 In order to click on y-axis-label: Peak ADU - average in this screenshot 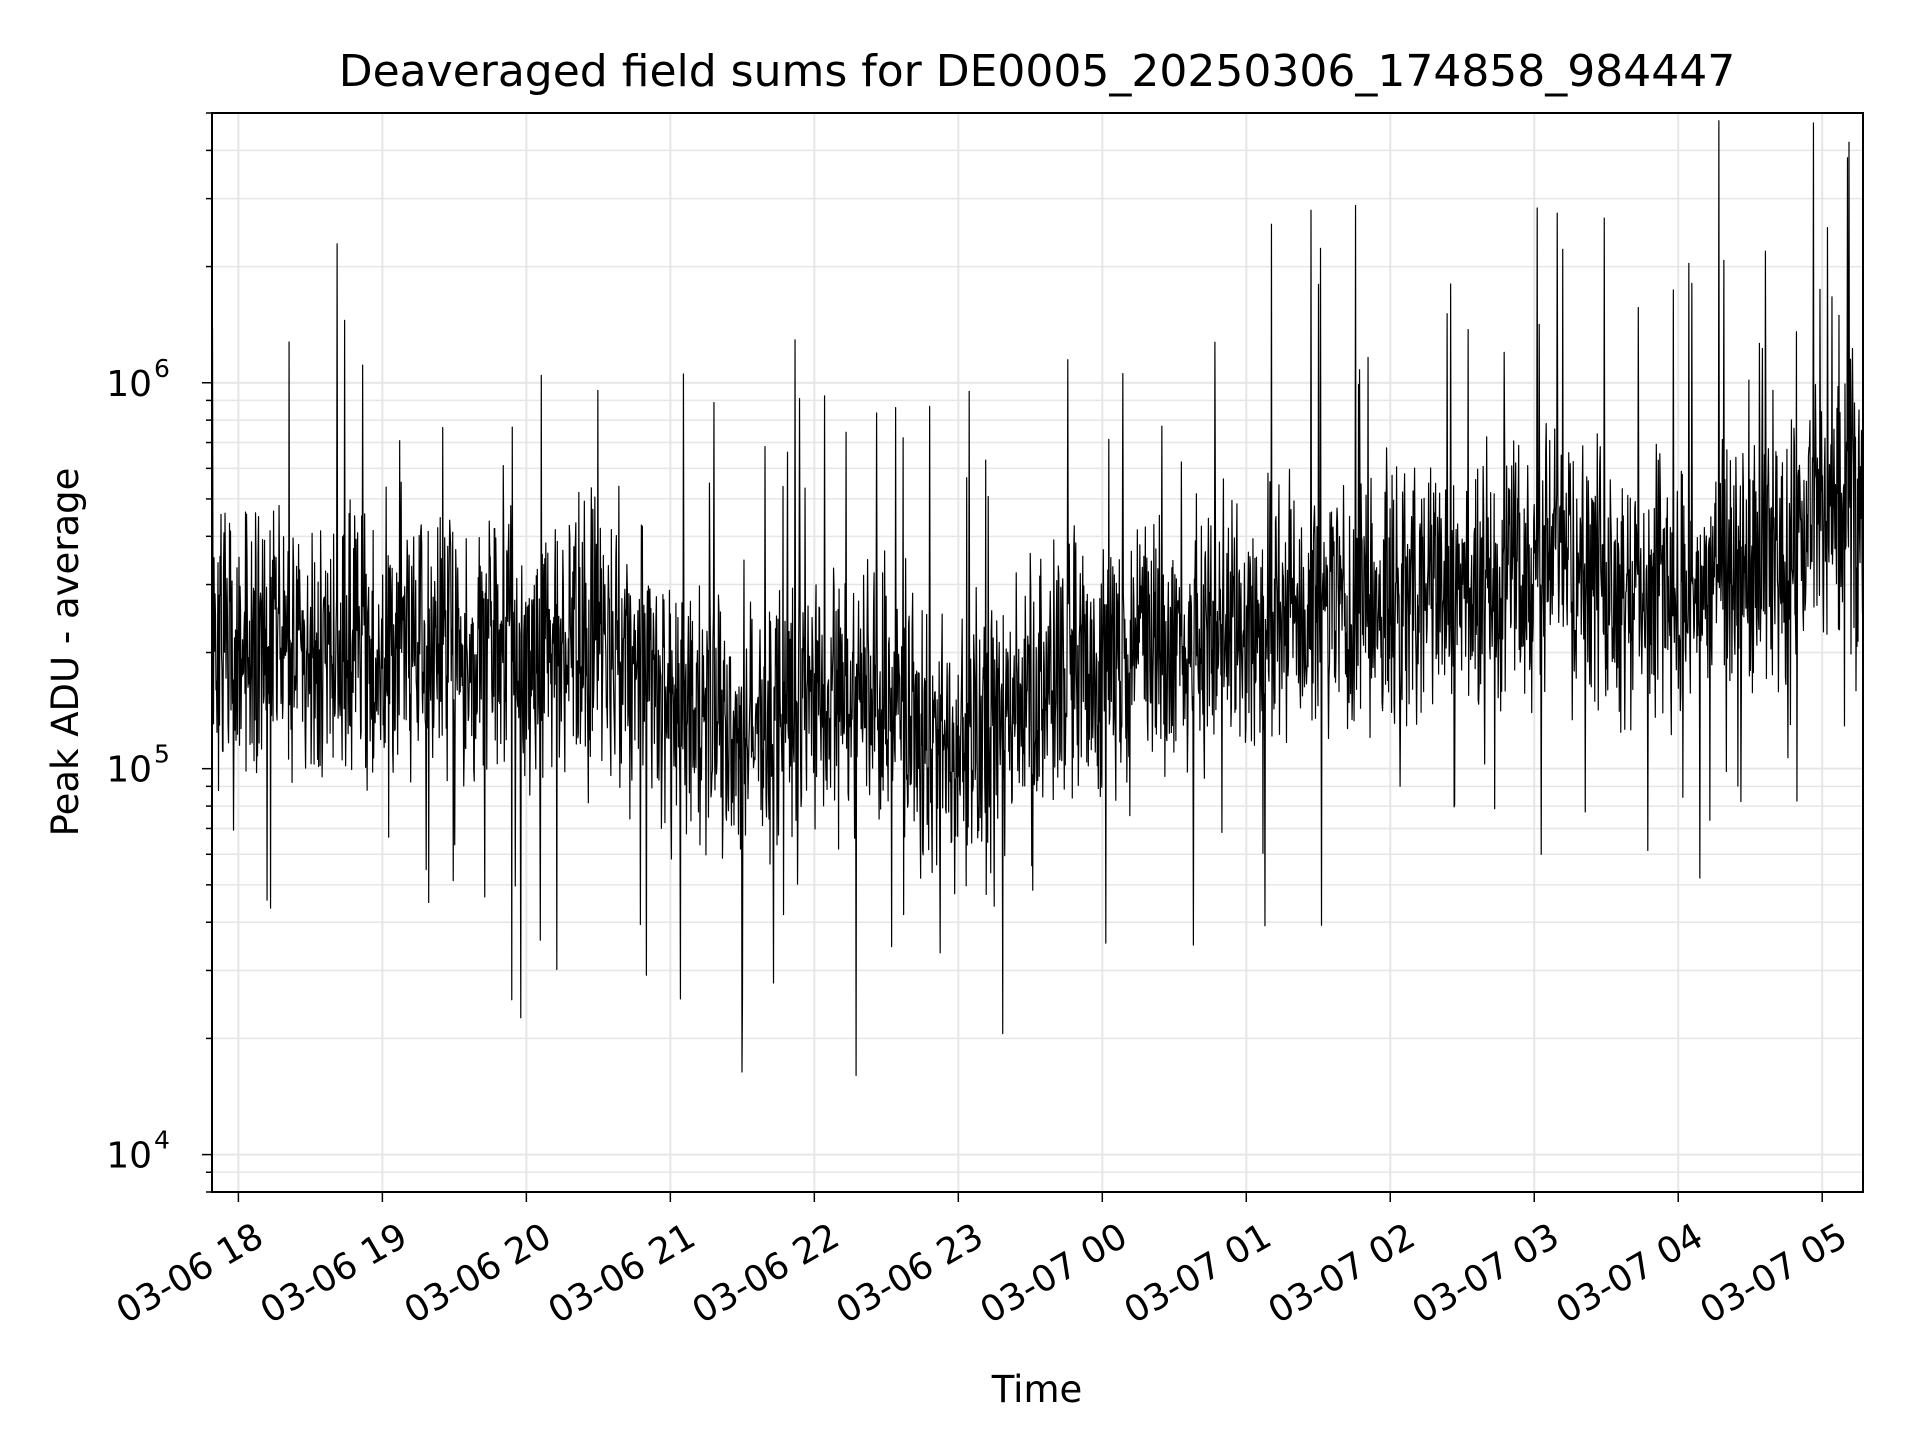, I will do `click(65, 652)`.